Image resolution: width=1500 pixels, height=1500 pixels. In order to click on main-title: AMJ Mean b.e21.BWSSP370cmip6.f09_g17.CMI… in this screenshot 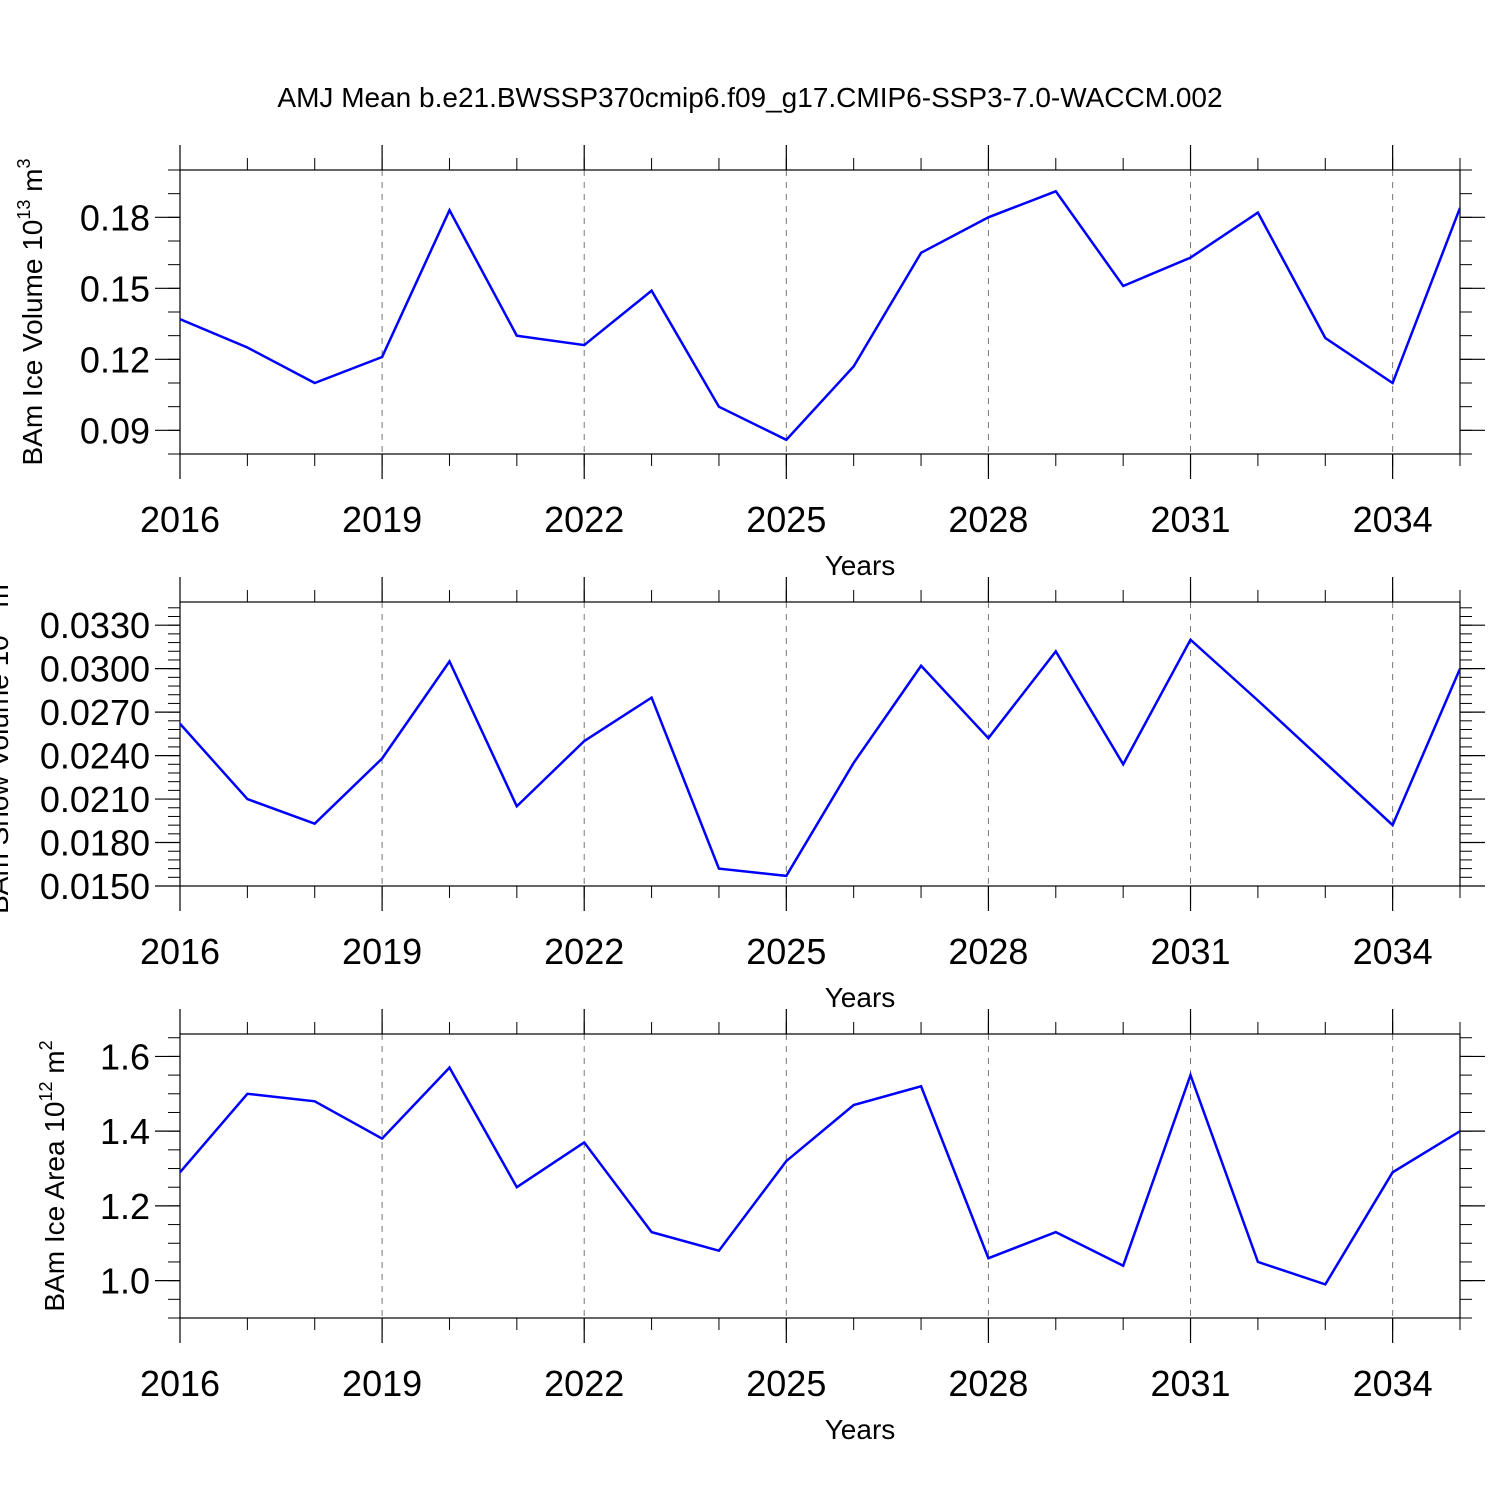, I will do `click(749, 97)`.